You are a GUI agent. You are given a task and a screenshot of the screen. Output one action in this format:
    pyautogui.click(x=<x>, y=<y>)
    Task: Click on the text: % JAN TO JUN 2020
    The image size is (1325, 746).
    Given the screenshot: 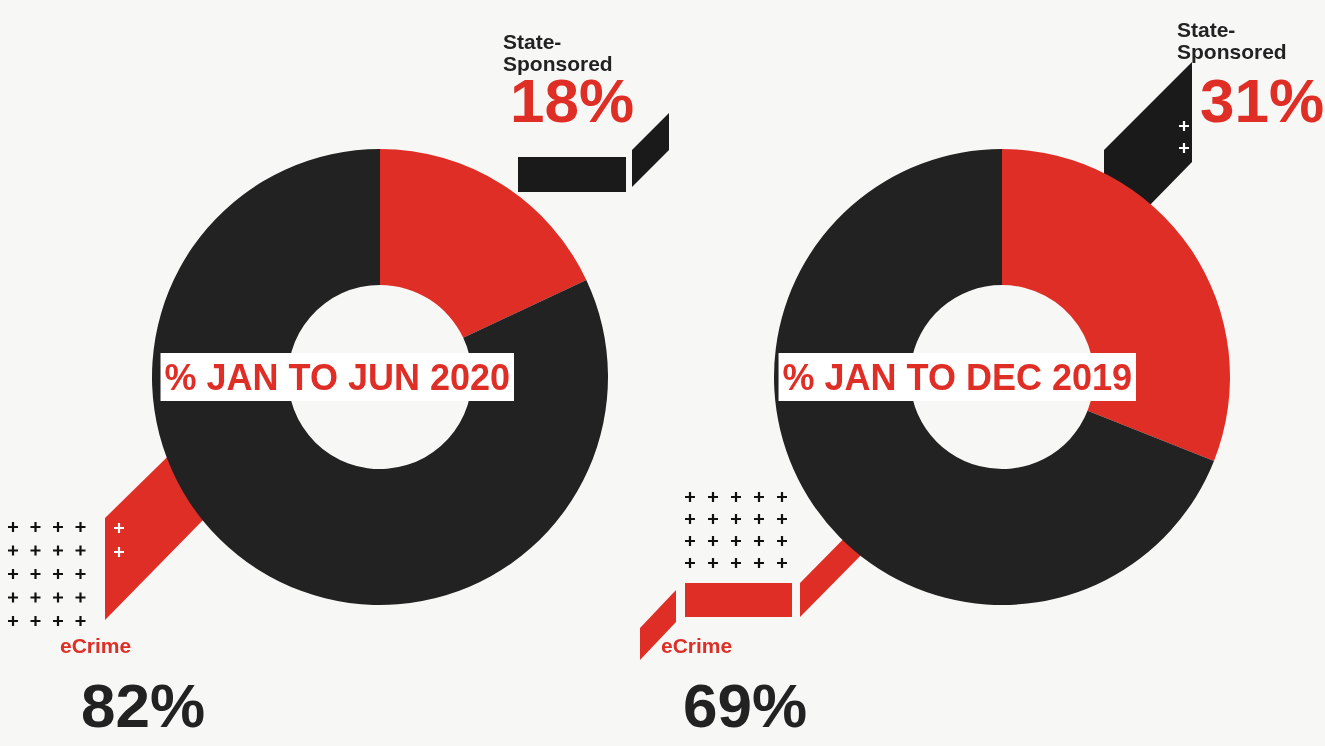 What is the action you would take?
    pyautogui.click(x=337, y=377)
    